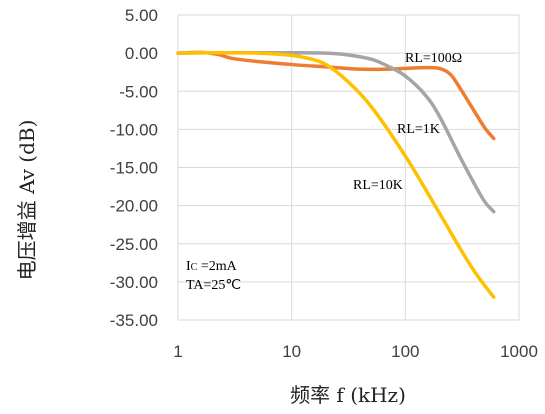 This screenshot has height=414, width=545. I want to click on x-tick-label: 100, so click(405, 351).